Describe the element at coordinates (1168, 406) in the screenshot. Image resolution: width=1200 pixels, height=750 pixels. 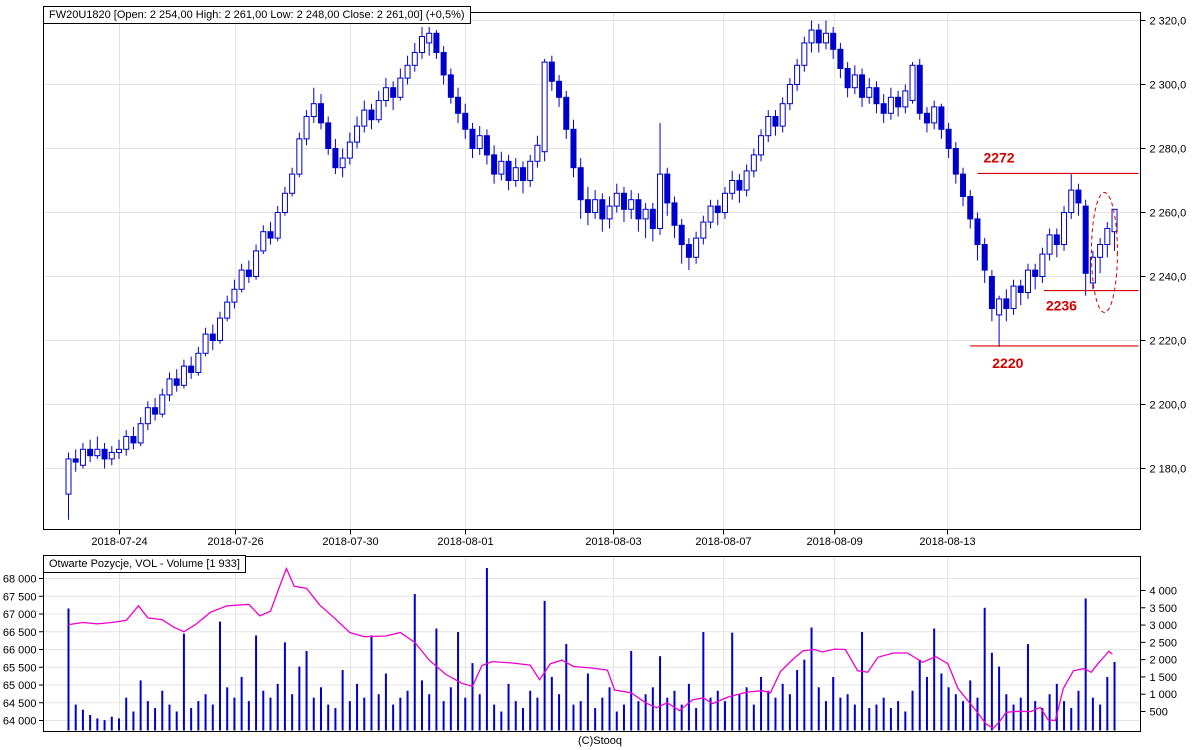
I see `svg-text: 2 200,0` at that location.